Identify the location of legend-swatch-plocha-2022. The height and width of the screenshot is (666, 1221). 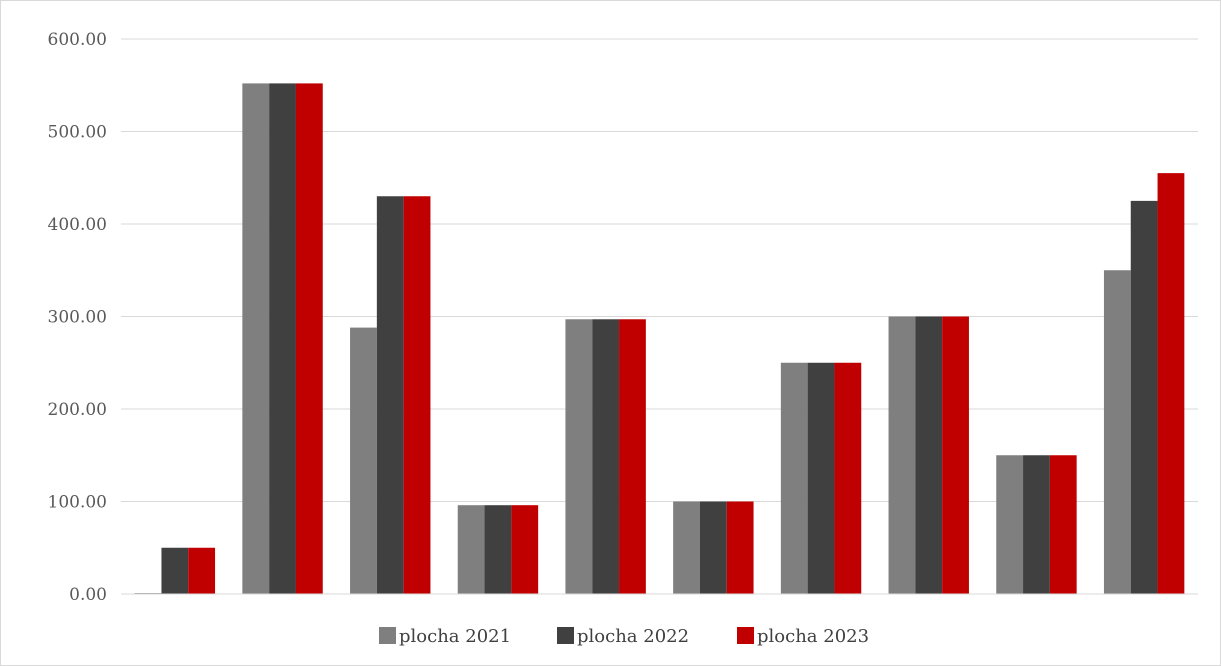
(565, 635).